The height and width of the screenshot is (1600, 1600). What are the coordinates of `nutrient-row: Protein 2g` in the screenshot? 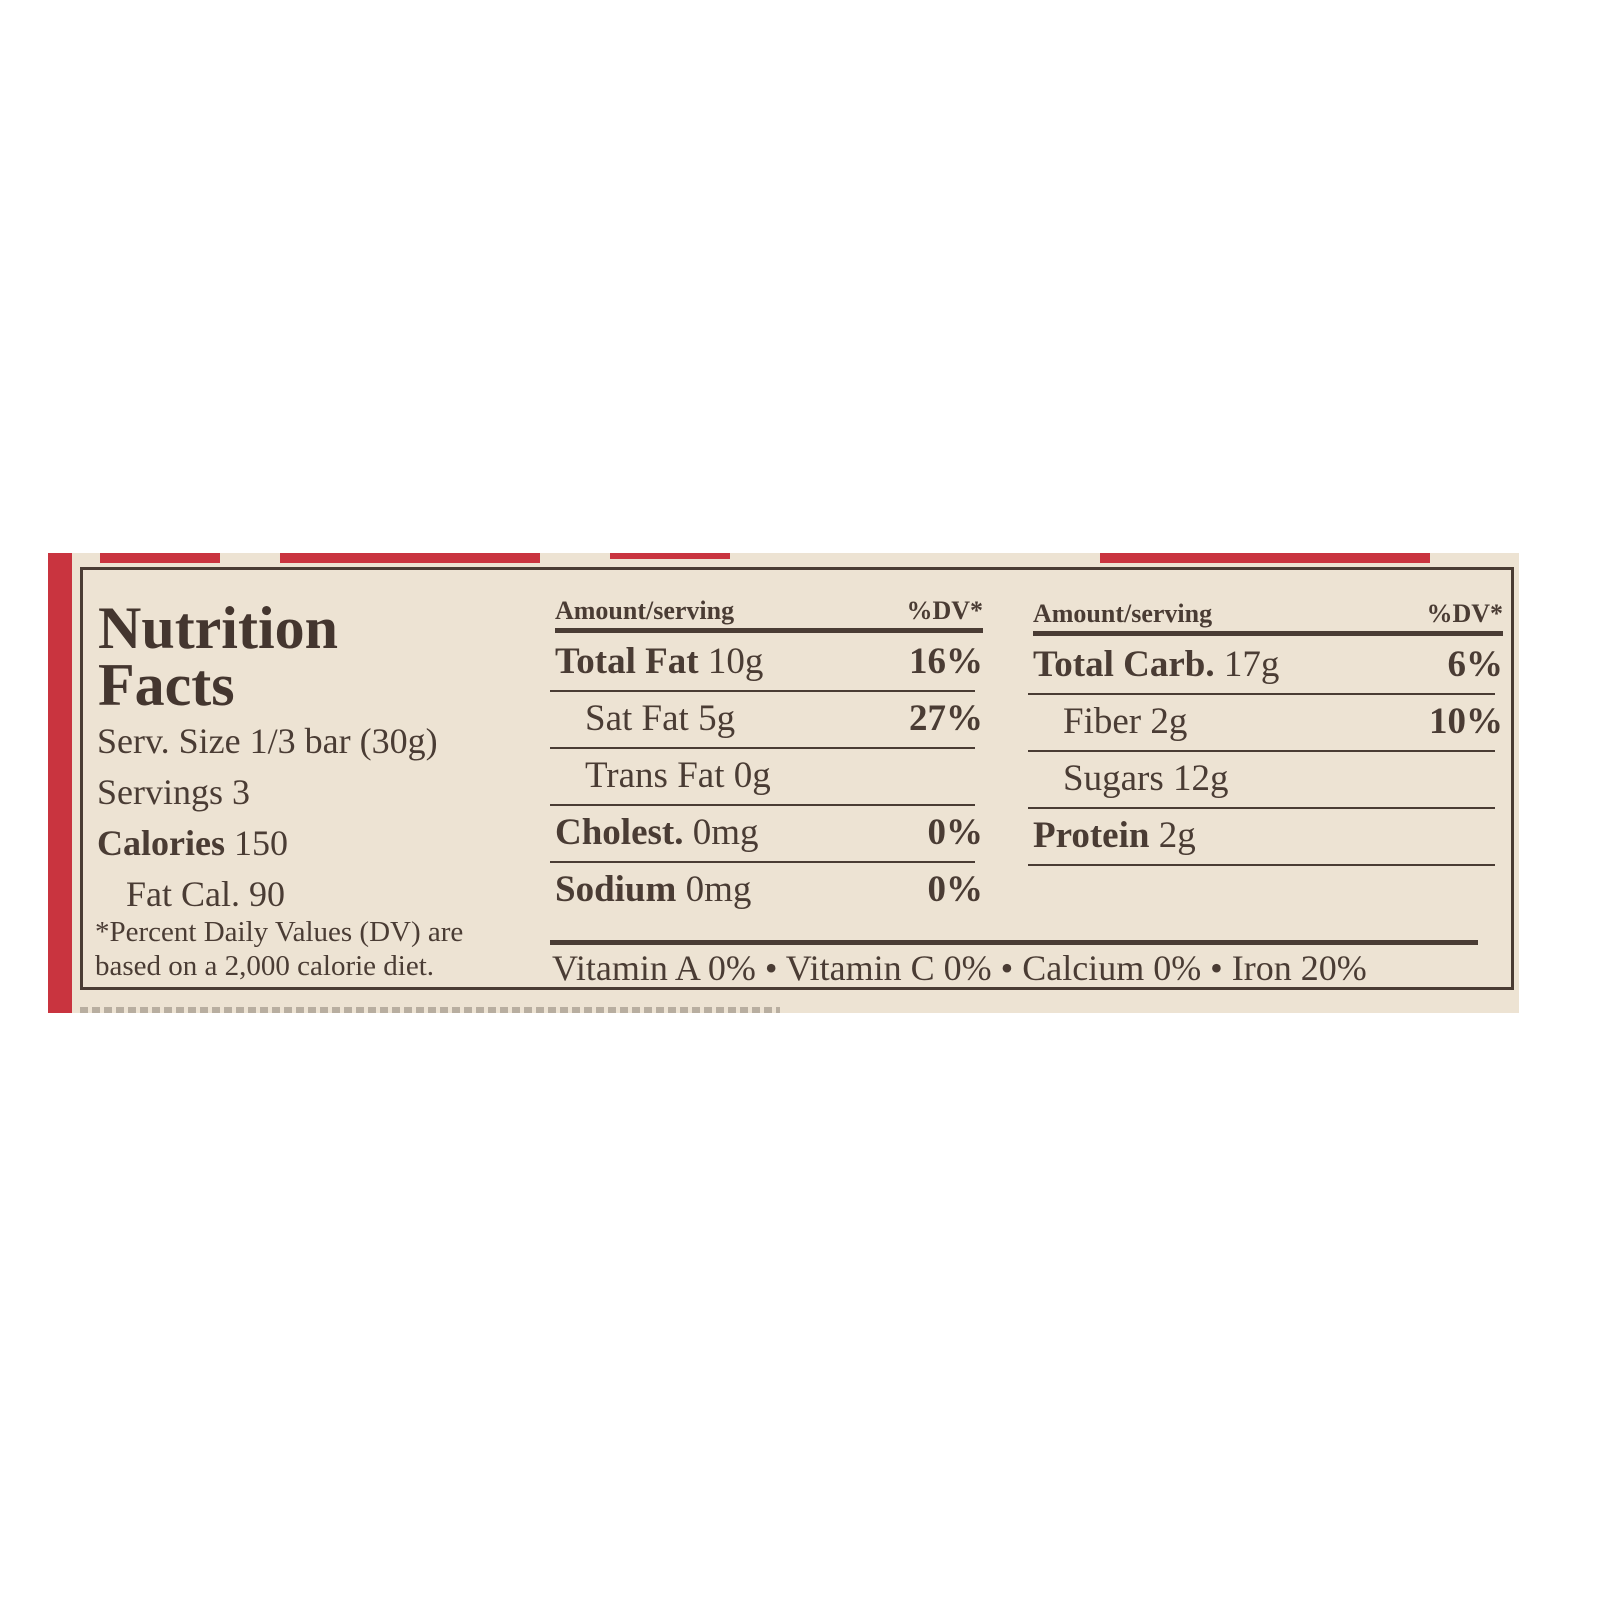 It's located at (1114, 835).